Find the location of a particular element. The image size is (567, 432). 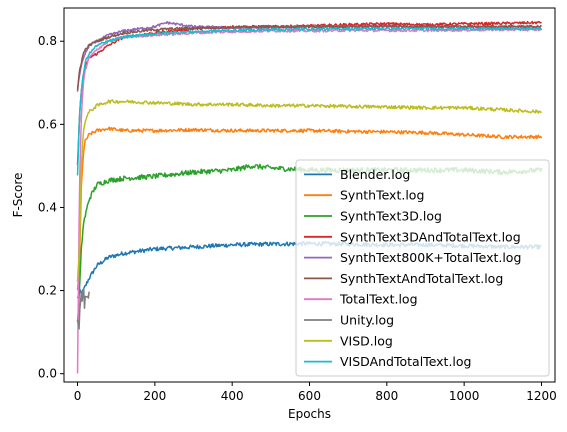

legend-label: TotalText.log is located at coordinates (378, 299).